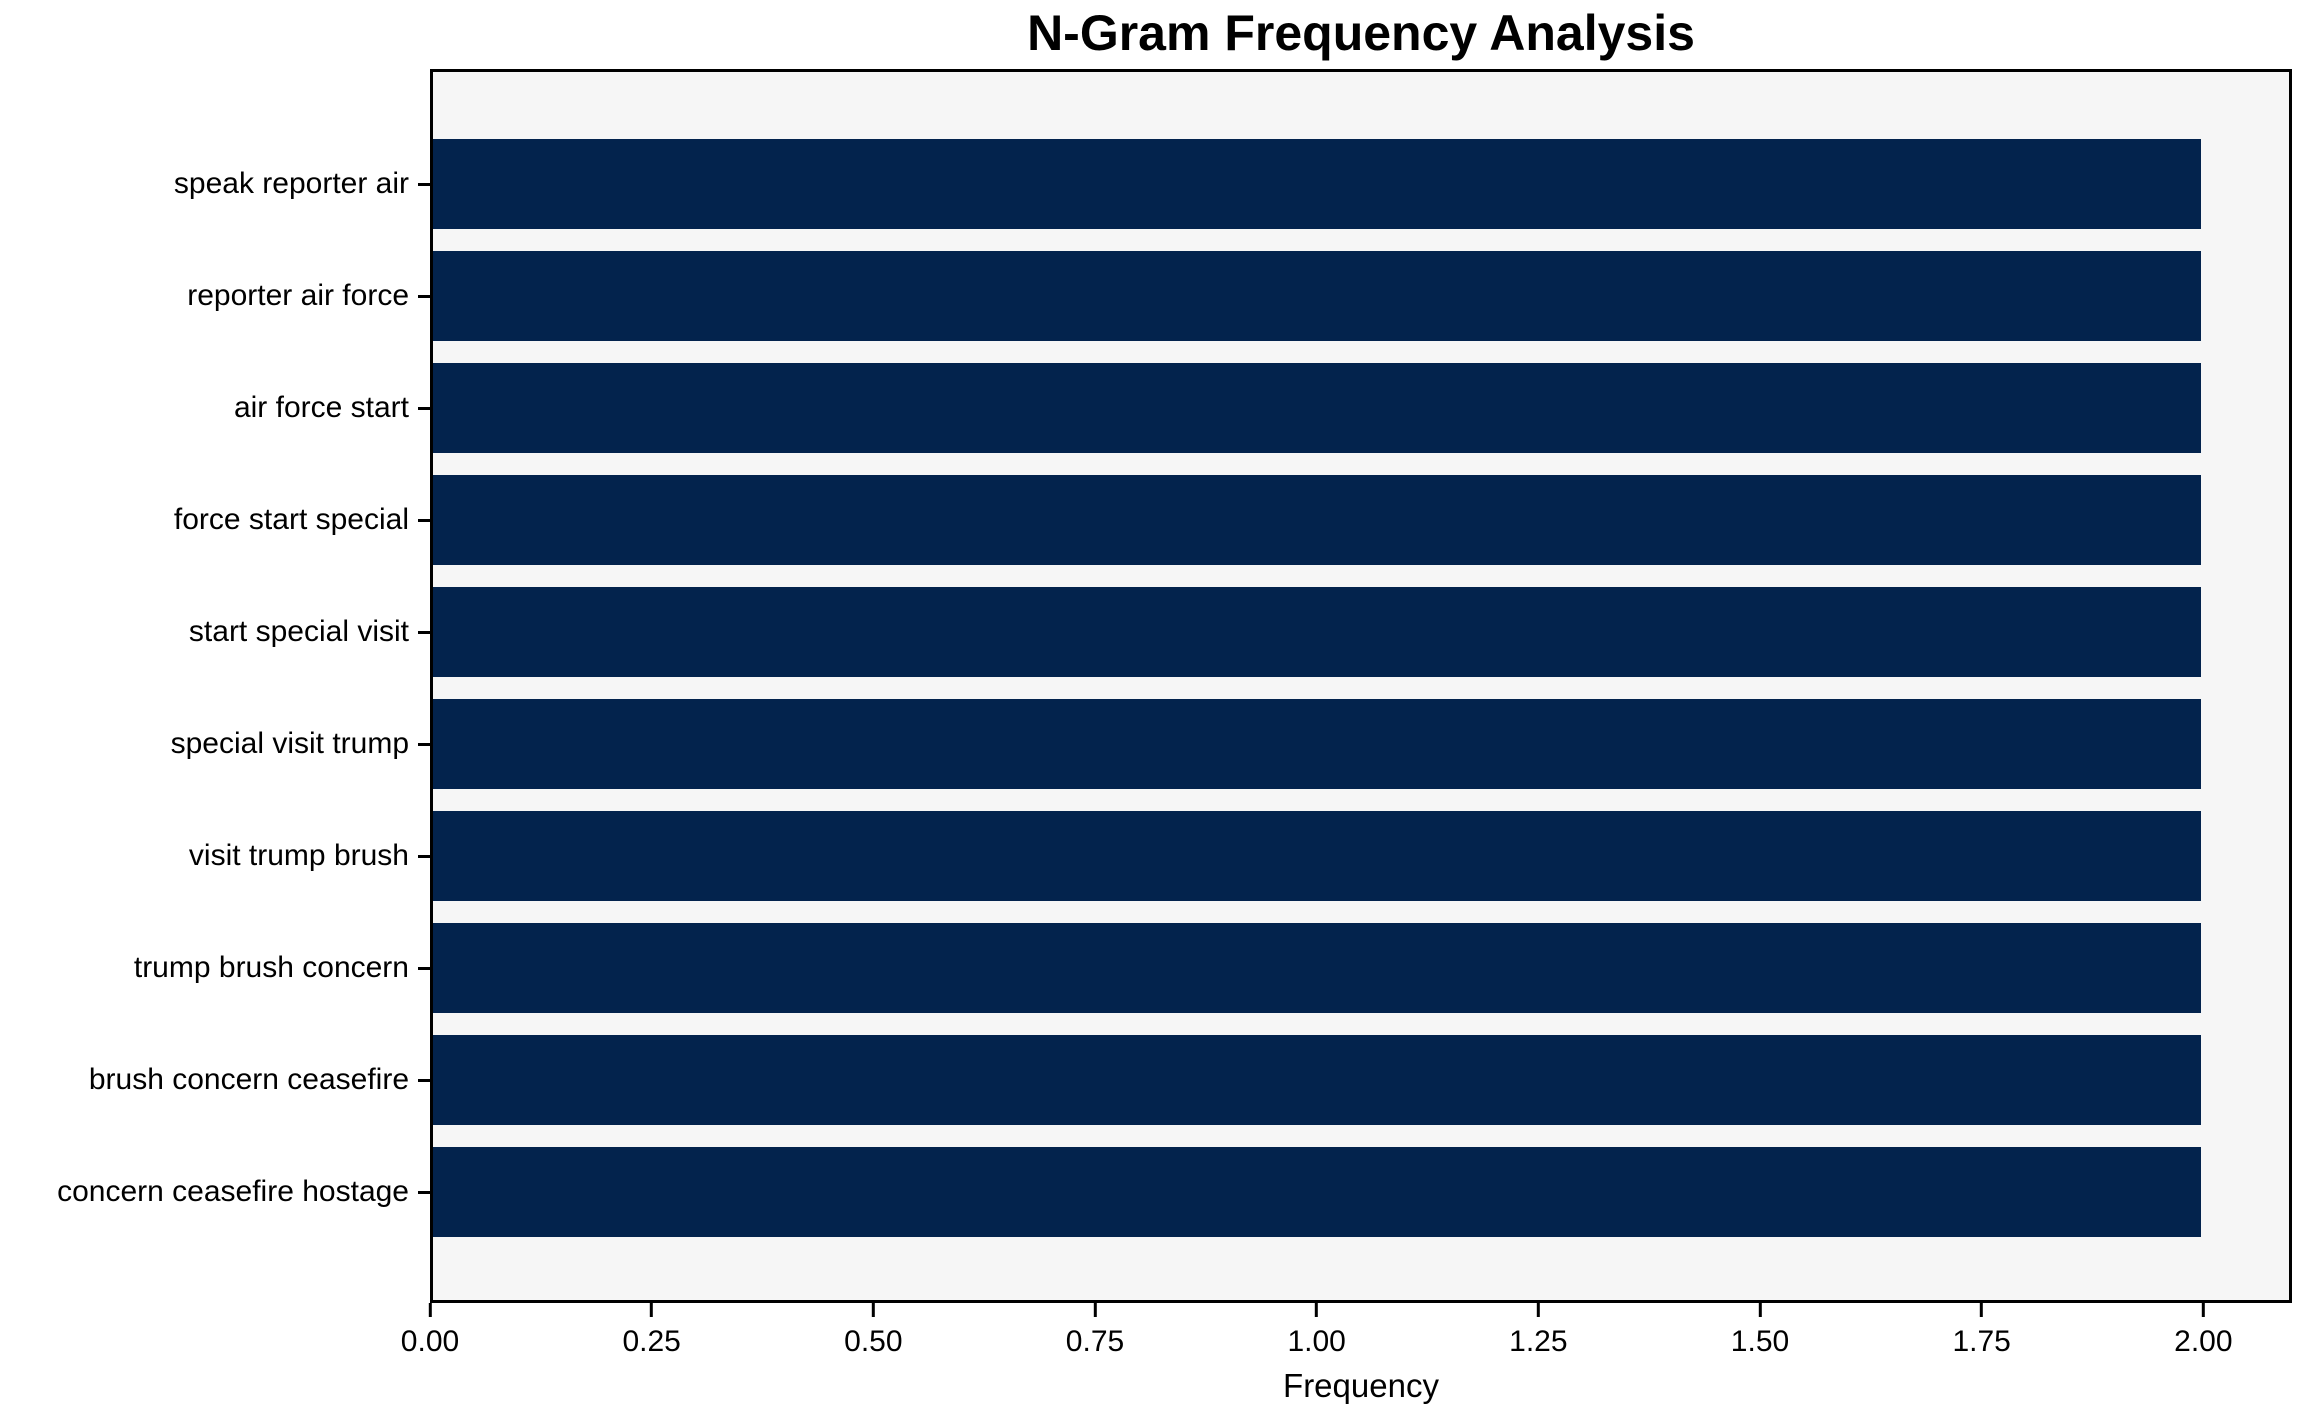  I want to click on y-tick-row: visit trump brush, so click(215, 856).